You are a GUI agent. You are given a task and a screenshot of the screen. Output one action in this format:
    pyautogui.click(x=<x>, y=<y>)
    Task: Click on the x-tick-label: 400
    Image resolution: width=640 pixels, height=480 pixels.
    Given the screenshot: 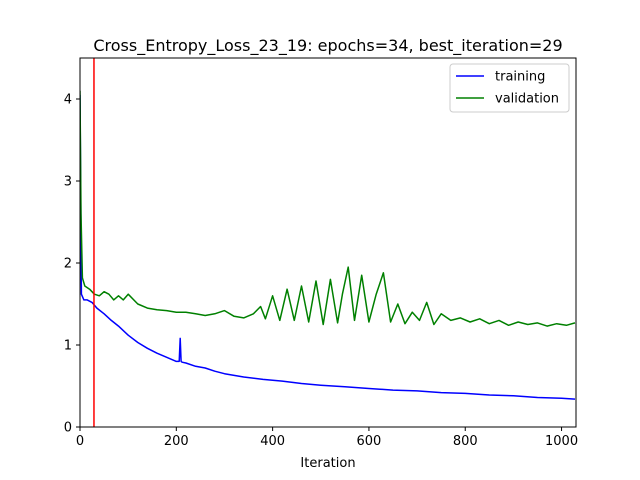 What is the action you would take?
    pyautogui.click(x=272, y=441)
    